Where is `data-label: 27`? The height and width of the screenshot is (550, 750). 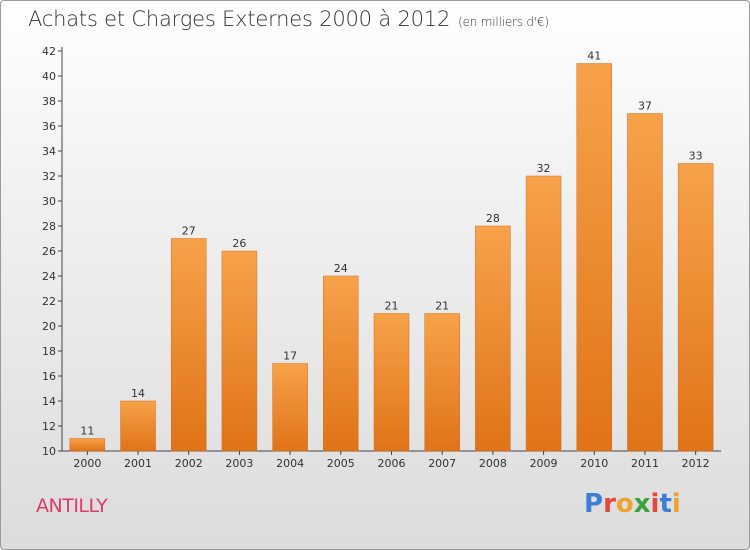
data-label: 27 is located at coordinates (189, 231).